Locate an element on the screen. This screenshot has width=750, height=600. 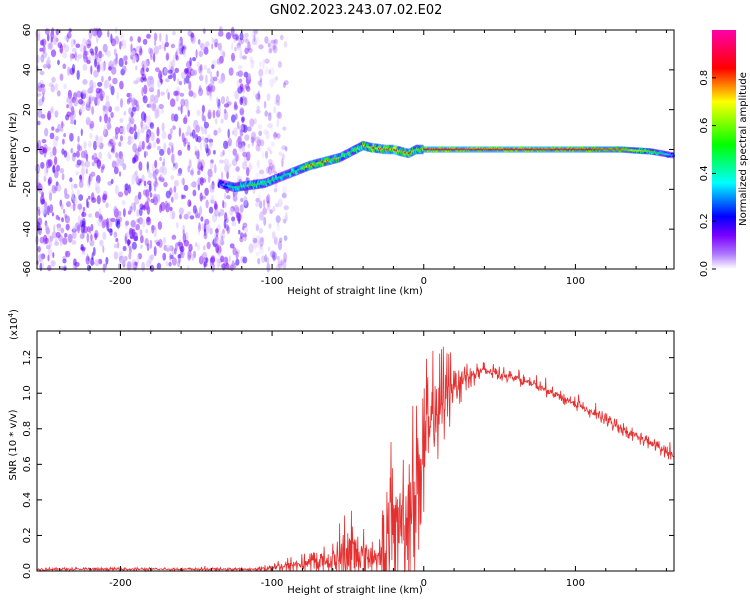
x-tick-label: 100 is located at coordinates (575, 583).